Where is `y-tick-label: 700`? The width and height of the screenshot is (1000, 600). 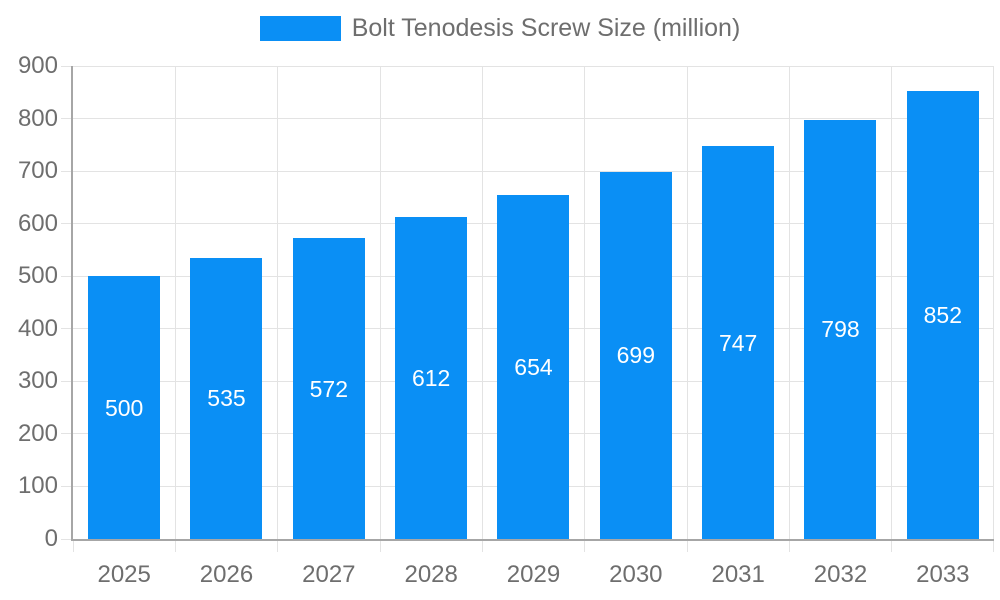
y-tick-label: 700 is located at coordinates (37, 171).